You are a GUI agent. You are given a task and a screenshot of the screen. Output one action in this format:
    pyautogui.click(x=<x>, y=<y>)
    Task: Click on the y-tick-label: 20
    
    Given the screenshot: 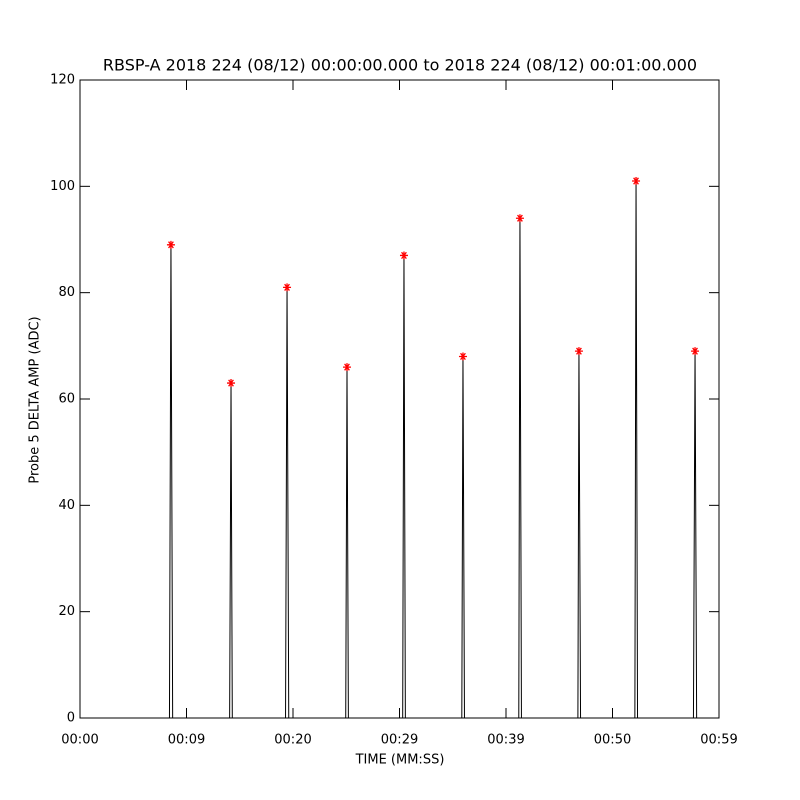 What is the action you would take?
    pyautogui.click(x=66, y=611)
    